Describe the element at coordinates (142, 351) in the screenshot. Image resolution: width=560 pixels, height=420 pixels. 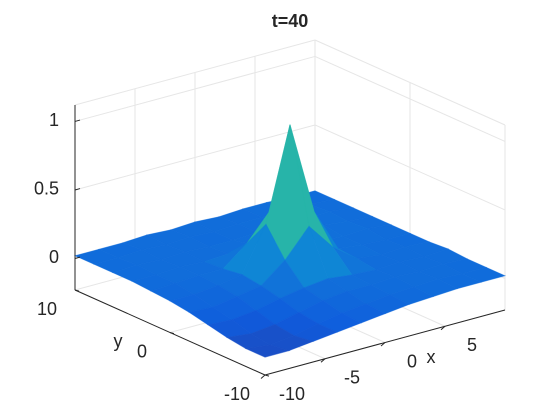
I see `y-tick-label: 0` at that location.